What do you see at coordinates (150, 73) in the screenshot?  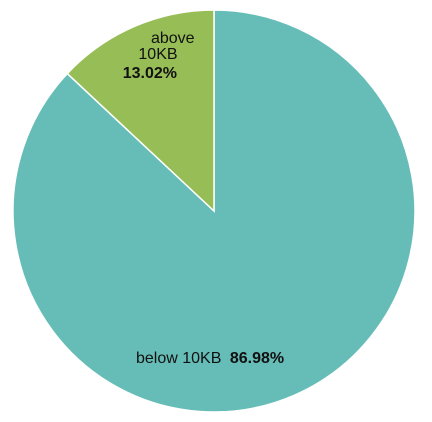 I see `slice-above-10kb-percent: 13.02%` at bounding box center [150, 73].